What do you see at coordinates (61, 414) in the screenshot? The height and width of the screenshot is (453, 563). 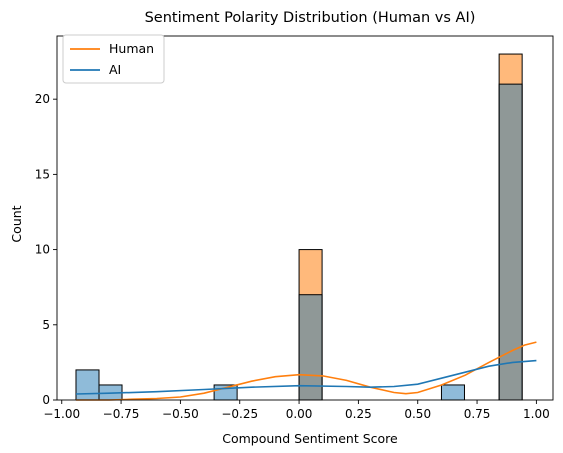 I see `x-tick-label-0: −1.00` at bounding box center [61, 414].